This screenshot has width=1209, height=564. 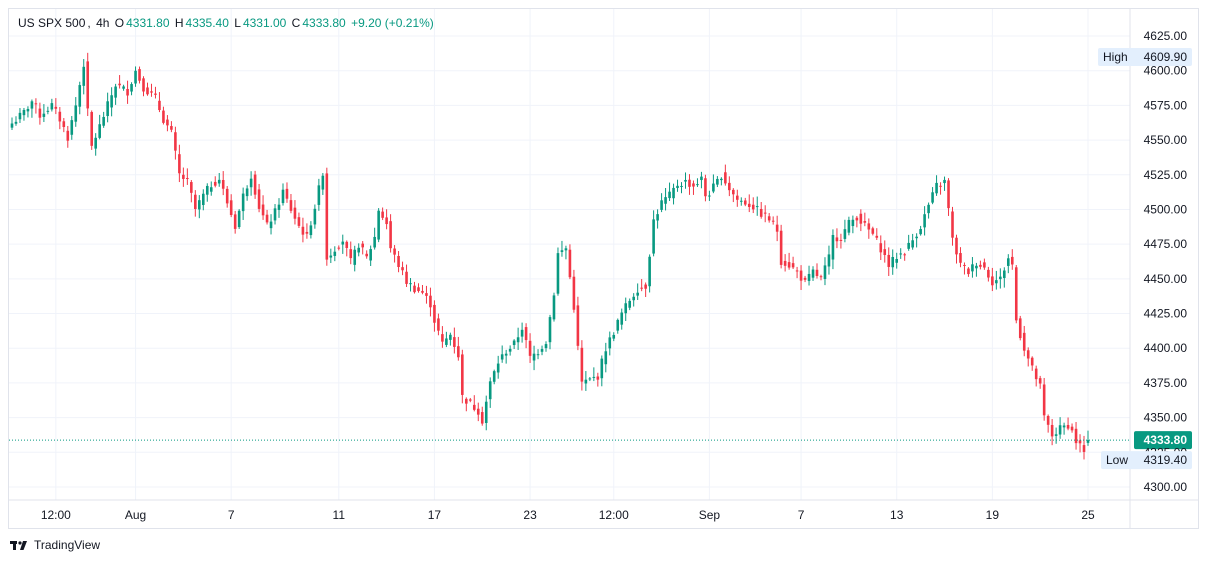 What do you see at coordinates (55, 545) in the screenshot?
I see `footer-brand: TradingView` at bounding box center [55, 545].